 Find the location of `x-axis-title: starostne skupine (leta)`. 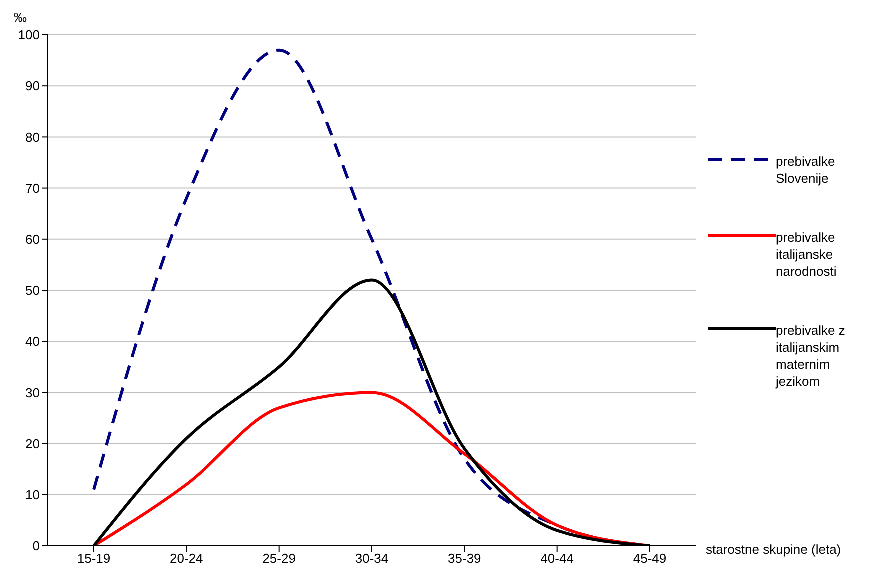

x-axis-title: starostne skupine (leta) is located at coordinates (774, 550).